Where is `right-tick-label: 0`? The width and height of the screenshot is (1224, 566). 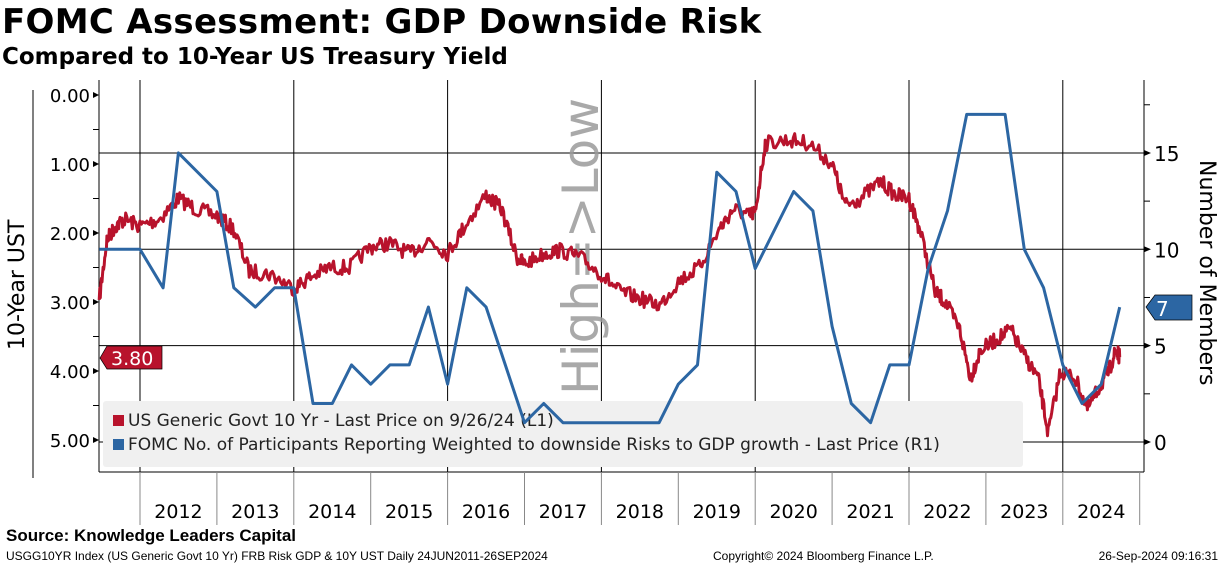
right-tick-label: 0 is located at coordinates (1160, 443).